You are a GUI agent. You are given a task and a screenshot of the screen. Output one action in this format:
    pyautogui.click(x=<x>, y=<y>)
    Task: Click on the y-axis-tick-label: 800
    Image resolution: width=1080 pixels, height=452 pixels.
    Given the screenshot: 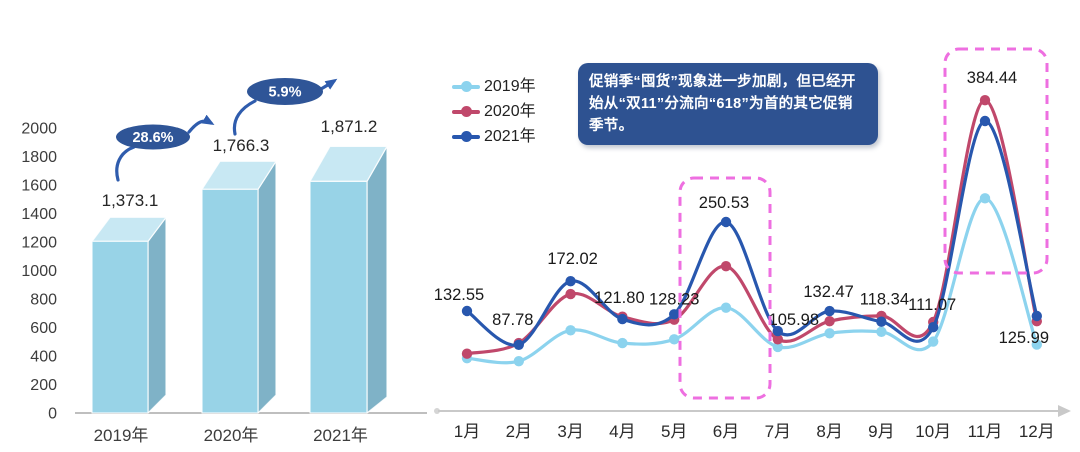 What is the action you would take?
    pyautogui.click(x=43, y=300)
    